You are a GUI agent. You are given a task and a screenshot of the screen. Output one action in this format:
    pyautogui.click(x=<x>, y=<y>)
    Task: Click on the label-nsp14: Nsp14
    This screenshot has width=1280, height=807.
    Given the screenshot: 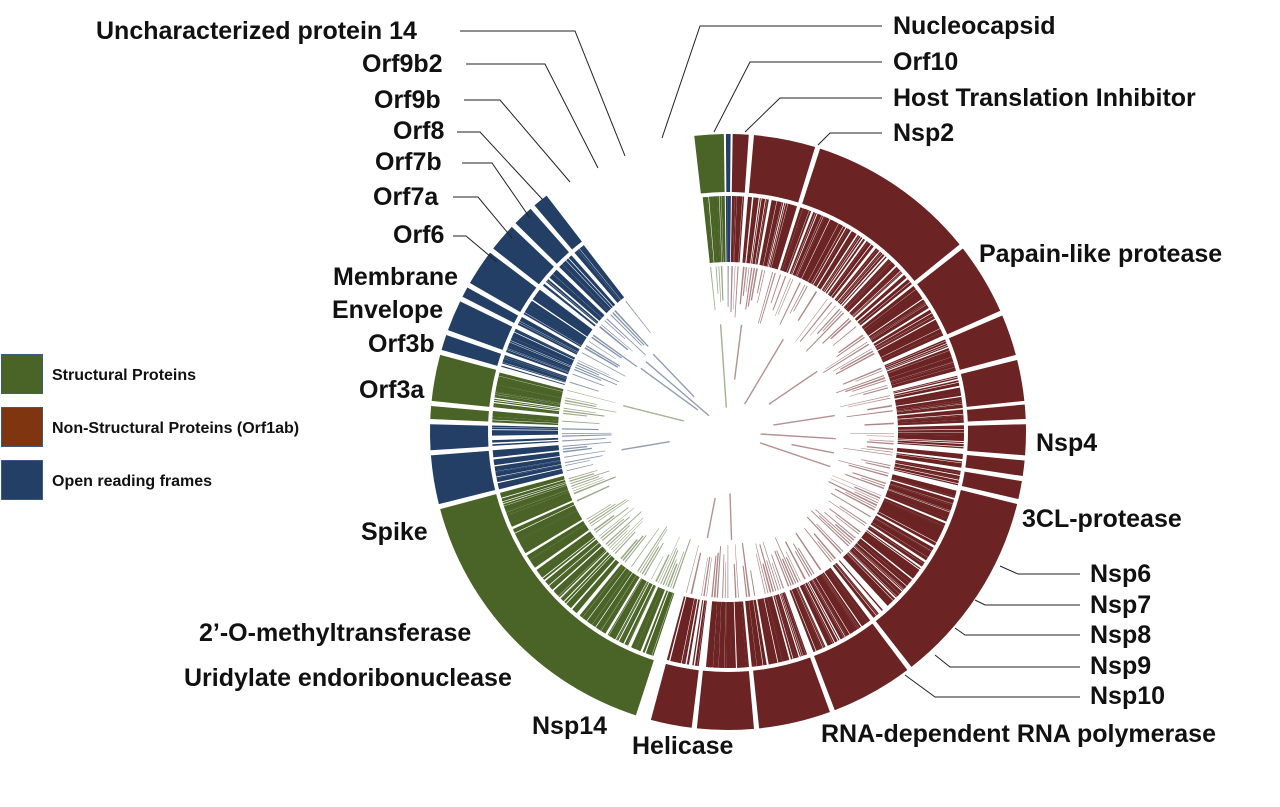 What is the action you would take?
    pyautogui.click(x=569, y=726)
    